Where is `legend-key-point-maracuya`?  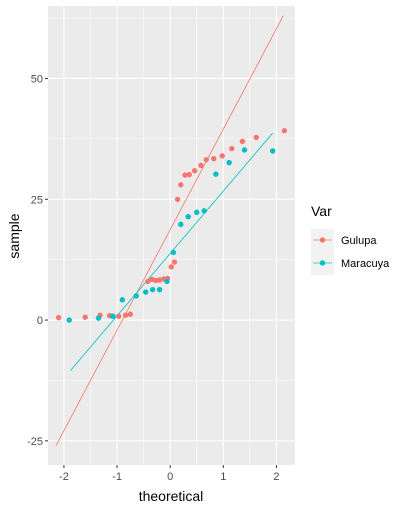 legend-key-point-maracuya is located at coordinates (322, 263).